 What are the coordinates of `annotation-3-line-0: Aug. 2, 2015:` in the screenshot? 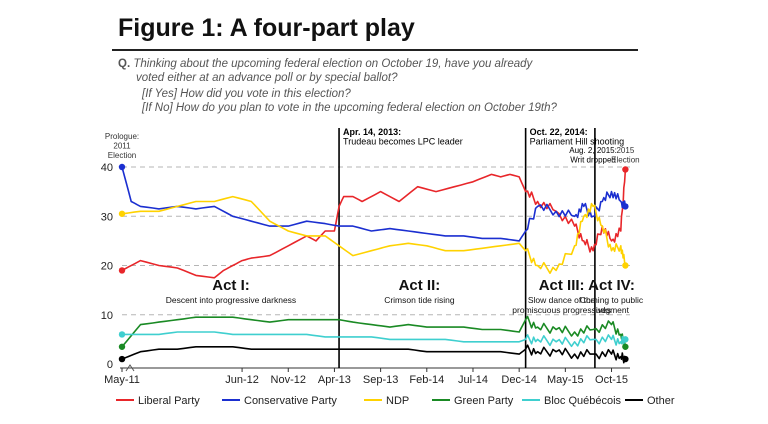 It's located at (593, 150).